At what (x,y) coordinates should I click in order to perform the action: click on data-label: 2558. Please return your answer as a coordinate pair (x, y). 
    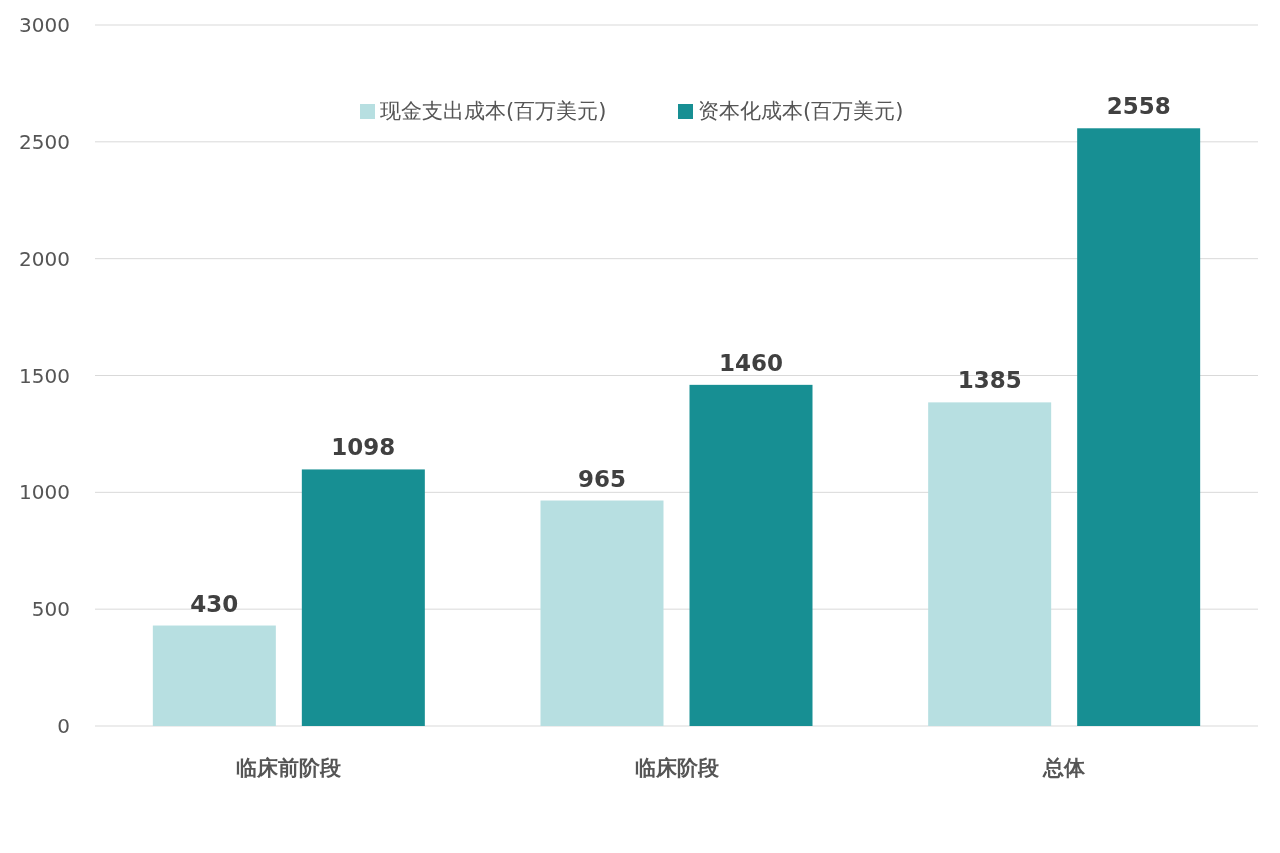
    Looking at the image, I should click on (1138, 106).